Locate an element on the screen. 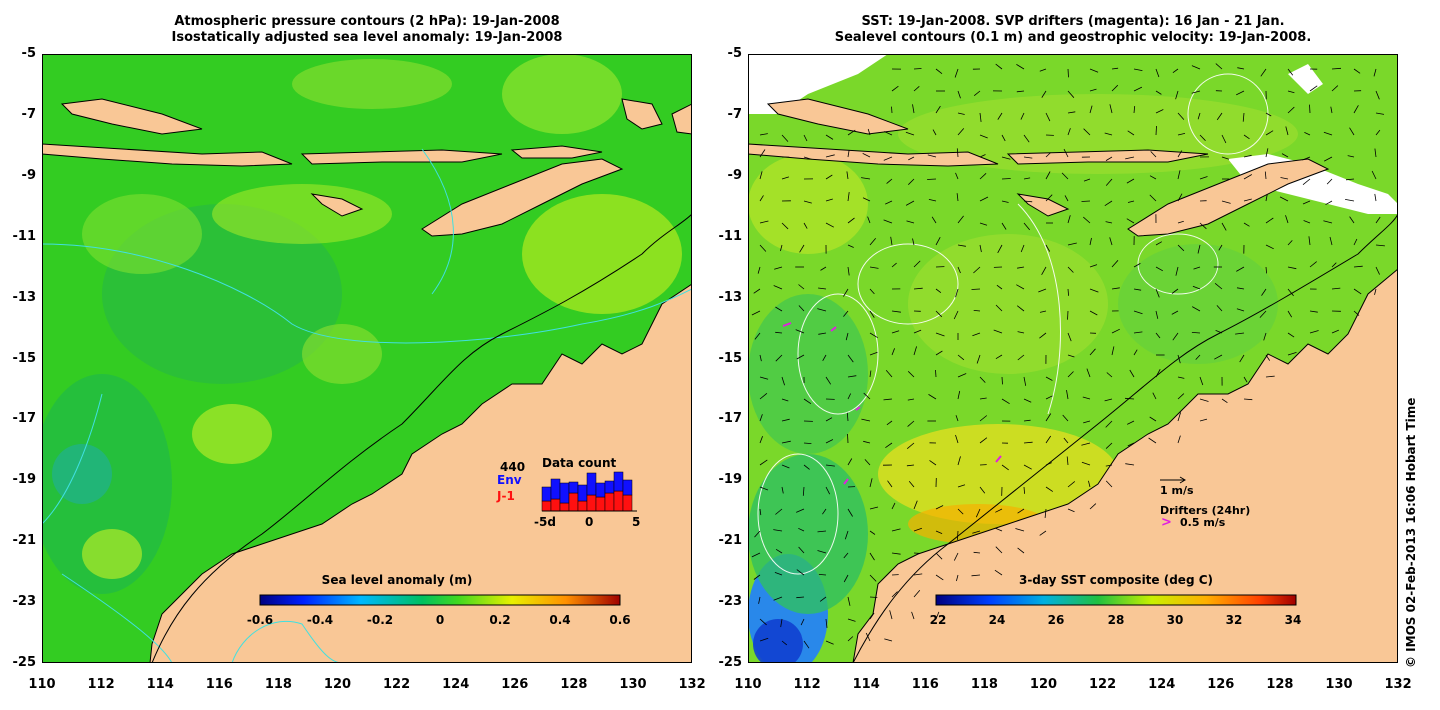 Image resolution: width=1440 pixels, height=710 pixels. y-tick-label: -21 is located at coordinates (24, 541).